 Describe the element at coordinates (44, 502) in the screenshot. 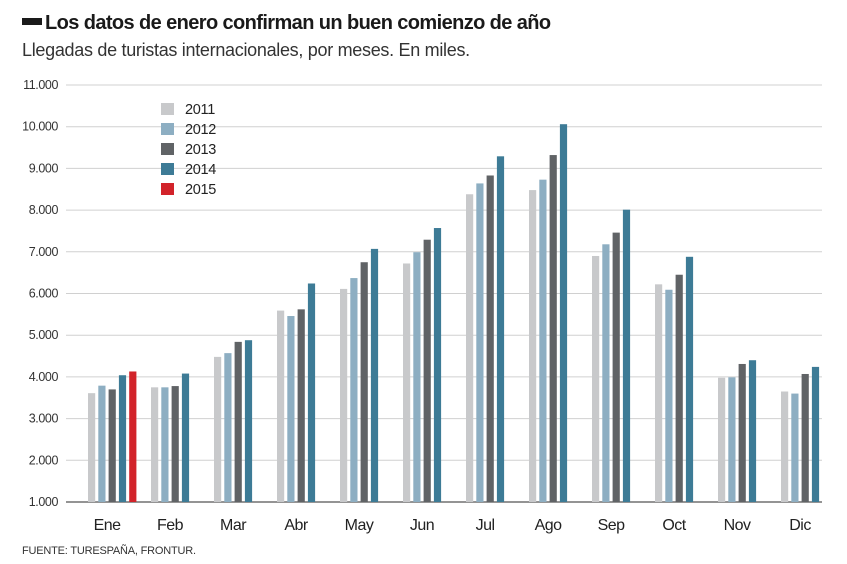

I see `y-tick-label: 1.000` at that location.